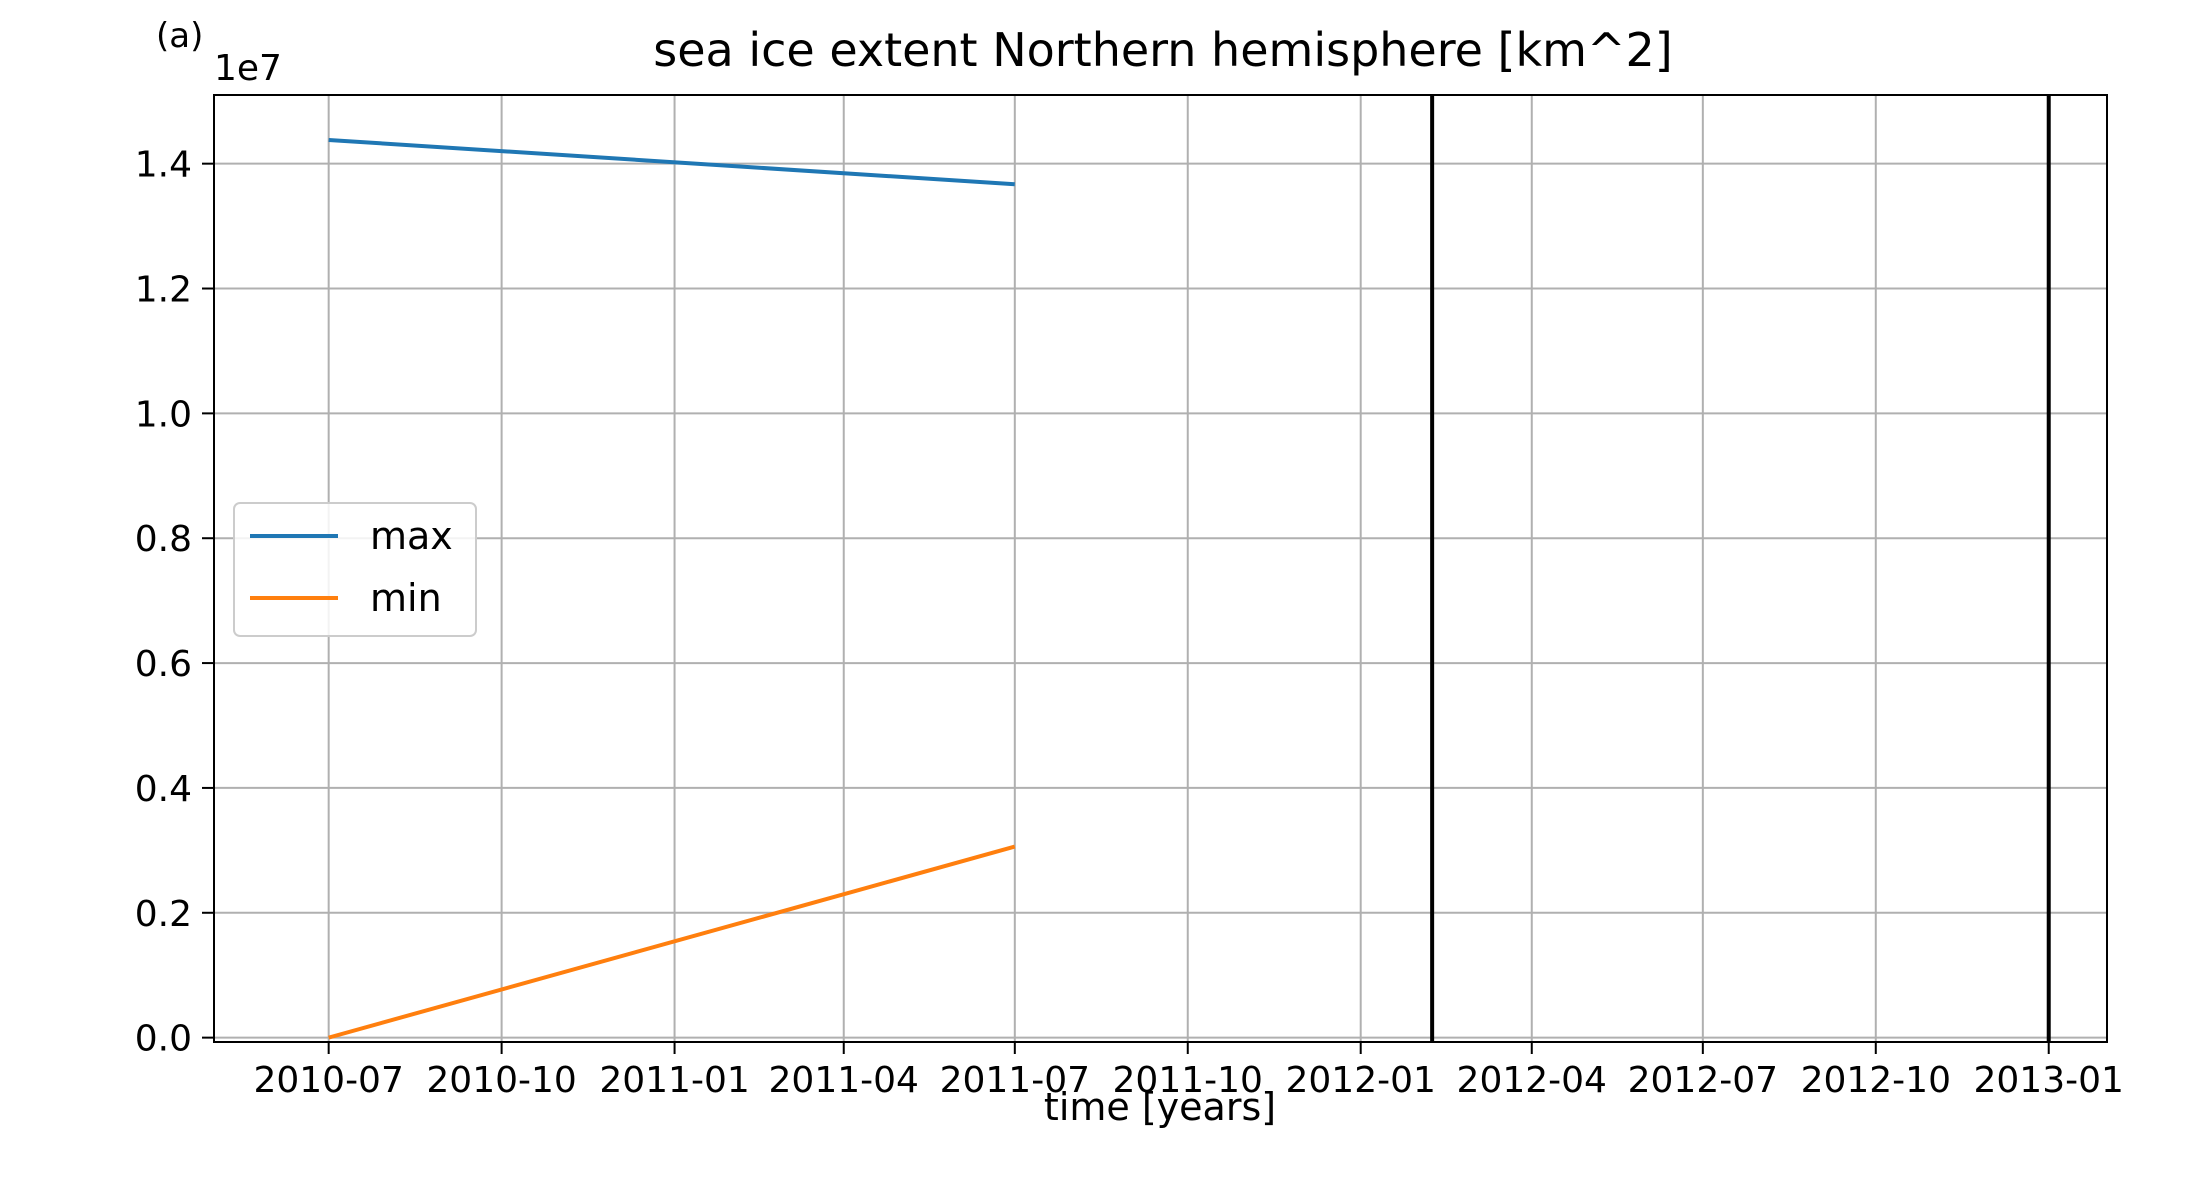  Describe the element at coordinates (163, 789) in the screenshot. I see `y-tick-label: 0.4` at that location.